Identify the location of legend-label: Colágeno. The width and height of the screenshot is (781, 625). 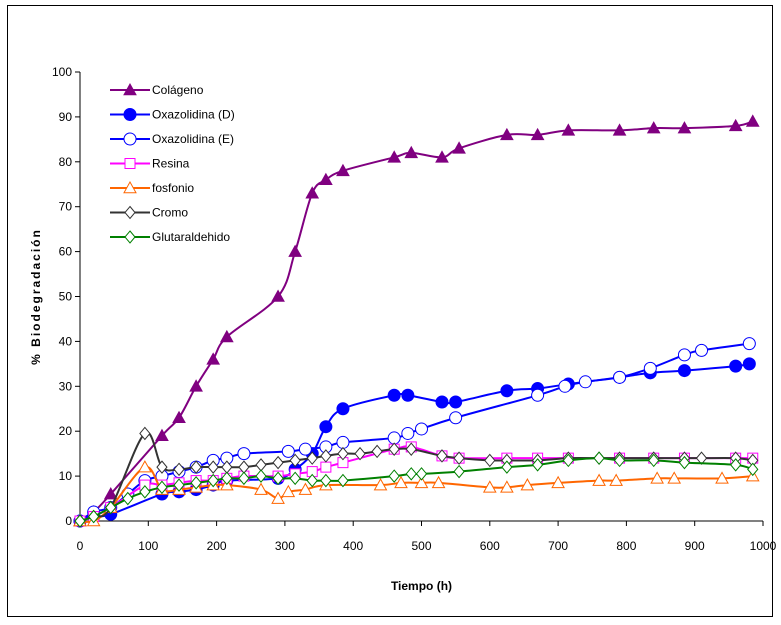
(178, 90).